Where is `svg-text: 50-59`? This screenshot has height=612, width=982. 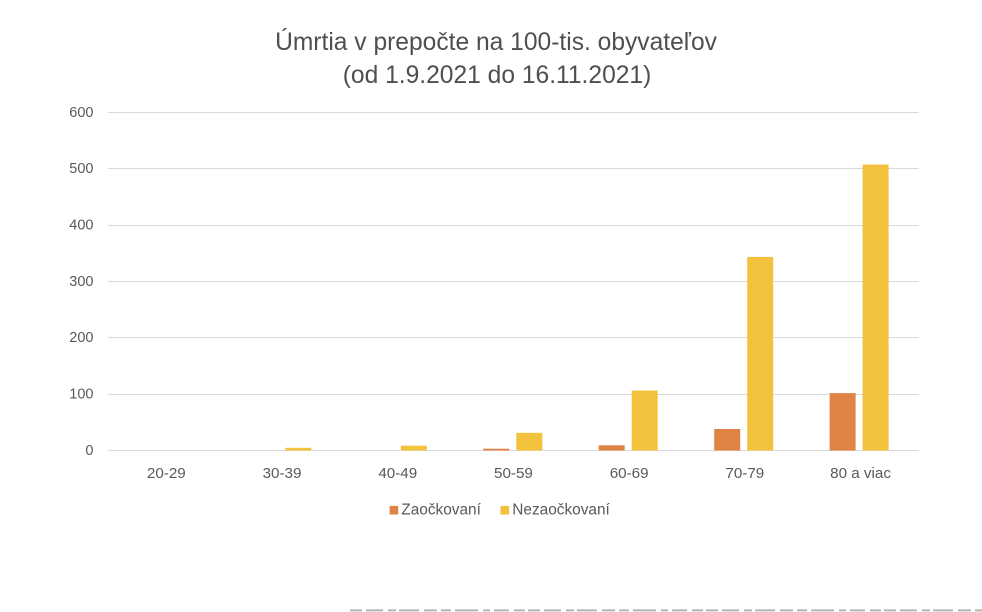
svg-text: 50-59 is located at coordinates (513, 473).